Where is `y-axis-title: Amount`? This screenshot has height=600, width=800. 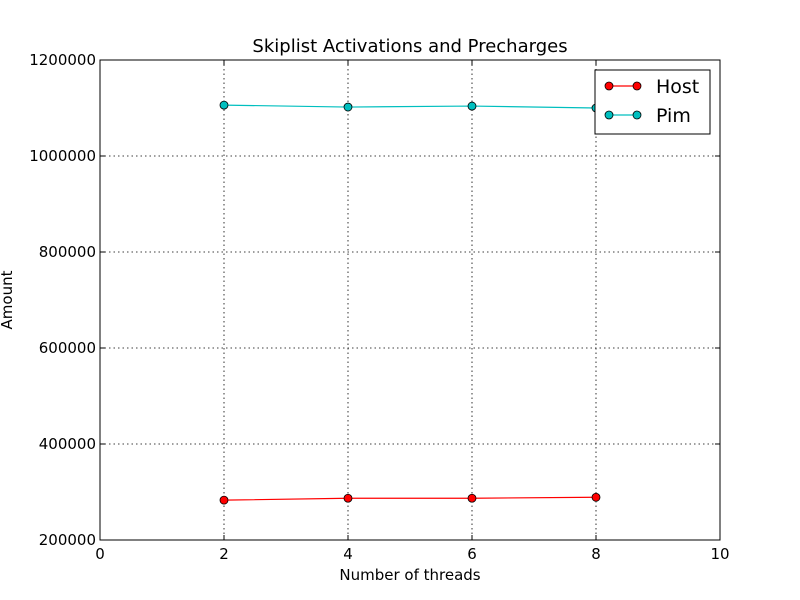
y-axis-title: Amount is located at coordinates (8, 299).